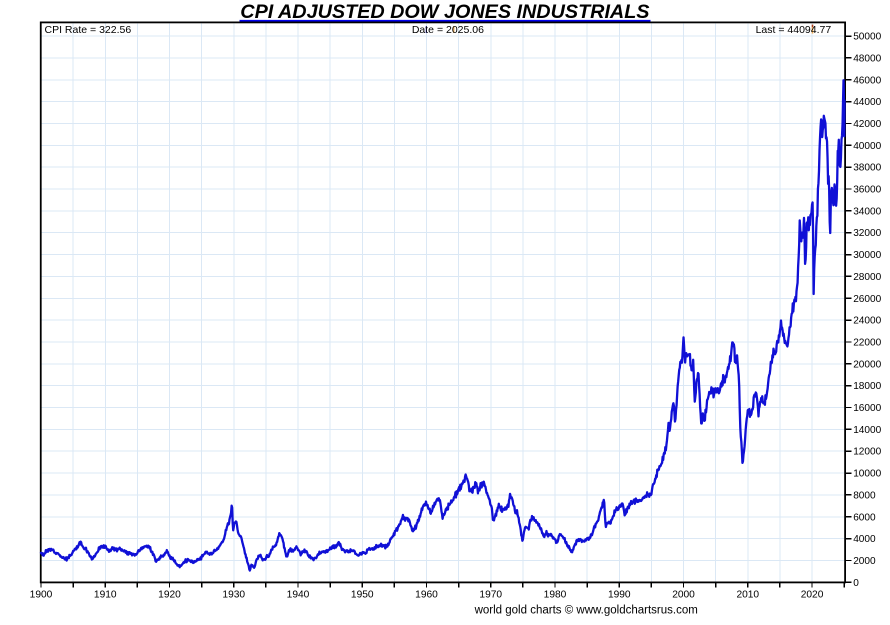 The height and width of the screenshot is (625, 890). I want to click on svg-text: Date = 2025.06, so click(448, 30).